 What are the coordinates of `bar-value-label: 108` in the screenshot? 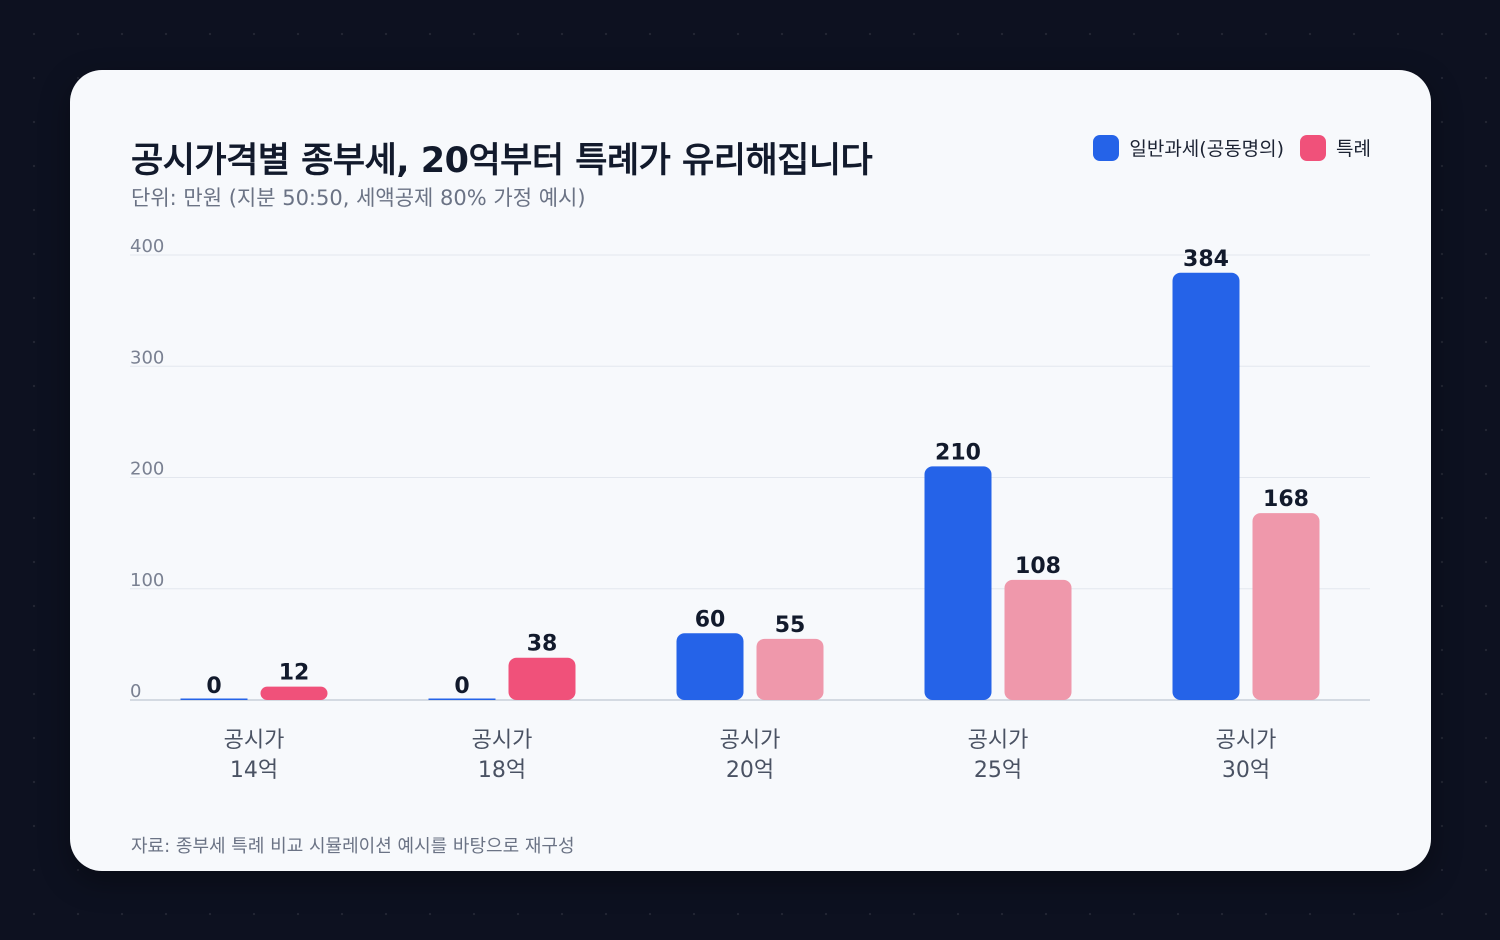 It's located at (1038, 566).